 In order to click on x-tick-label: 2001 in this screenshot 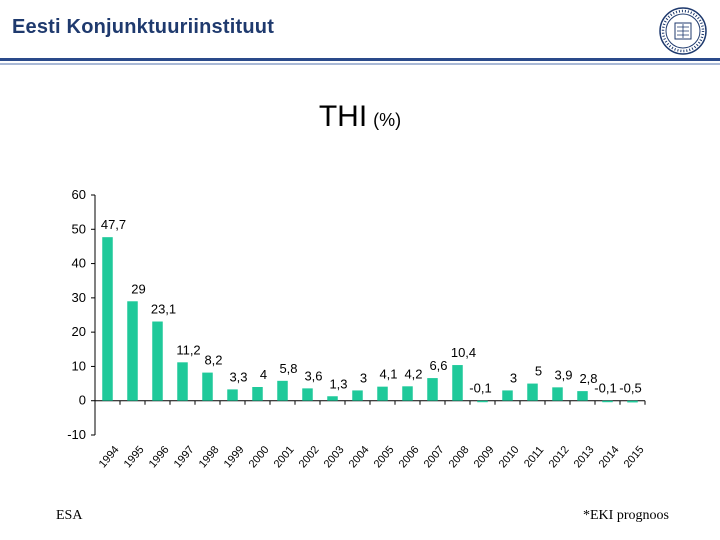, I will do `click(284, 457)`.